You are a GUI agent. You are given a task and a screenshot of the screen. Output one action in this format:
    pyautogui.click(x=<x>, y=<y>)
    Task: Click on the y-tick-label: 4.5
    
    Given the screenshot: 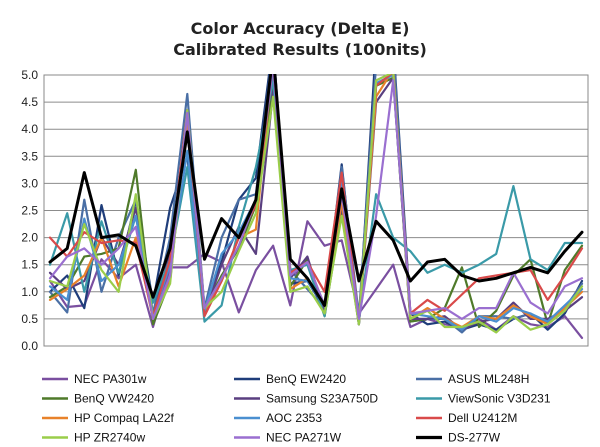 What is the action you would take?
    pyautogui.click(x=29, y=102)
    